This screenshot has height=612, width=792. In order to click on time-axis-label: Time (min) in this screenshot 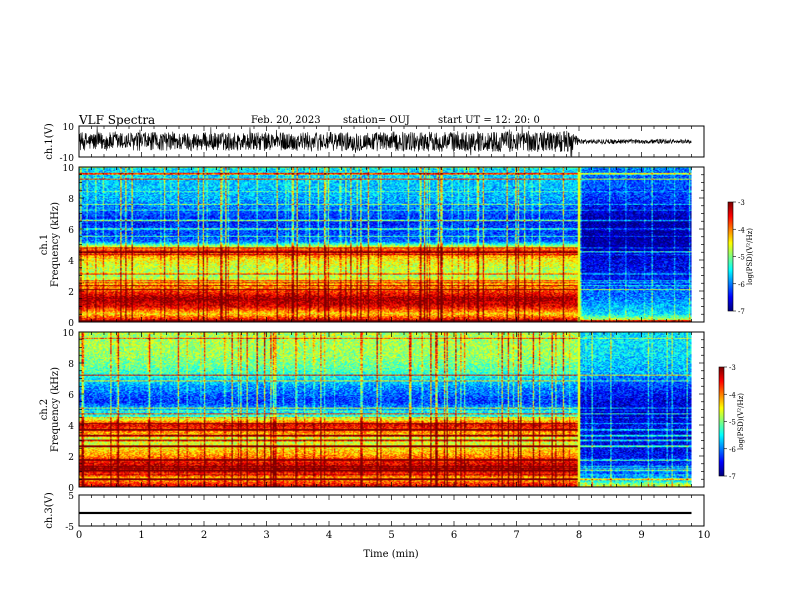, I will do `click(390, 554)`.